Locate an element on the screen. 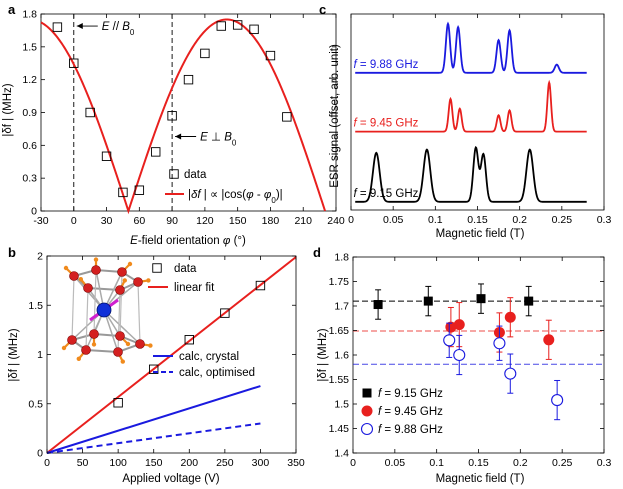 This screenshot has height=489, width=623. panel-b-xlabel: Applied voltage (V) is located at coordinates (170, 479).